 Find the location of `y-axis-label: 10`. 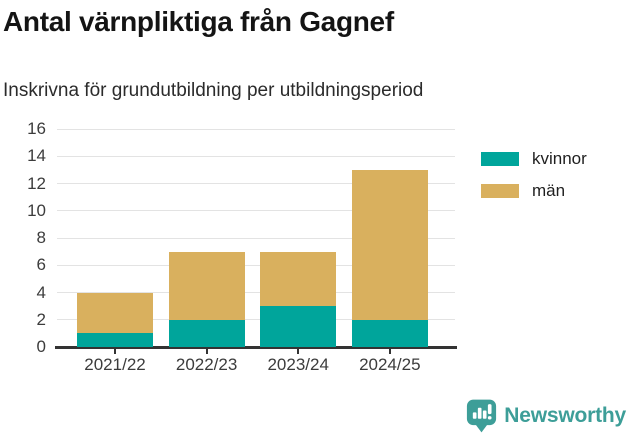

y-axis-label: 10 is located at coordinates (36, 210).